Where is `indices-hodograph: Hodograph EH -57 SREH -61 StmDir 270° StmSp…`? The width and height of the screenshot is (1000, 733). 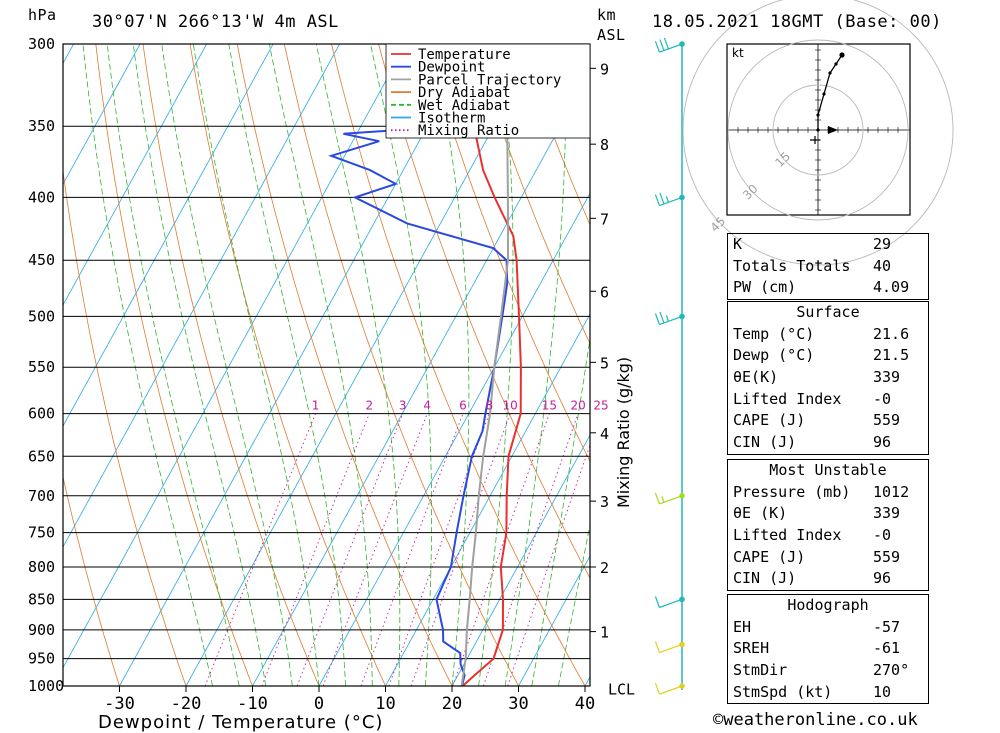
indices-hodograph: Hodograph EH -57 SREH -61 StmDir 270° StmSp… is located at coordinates (828, 649).